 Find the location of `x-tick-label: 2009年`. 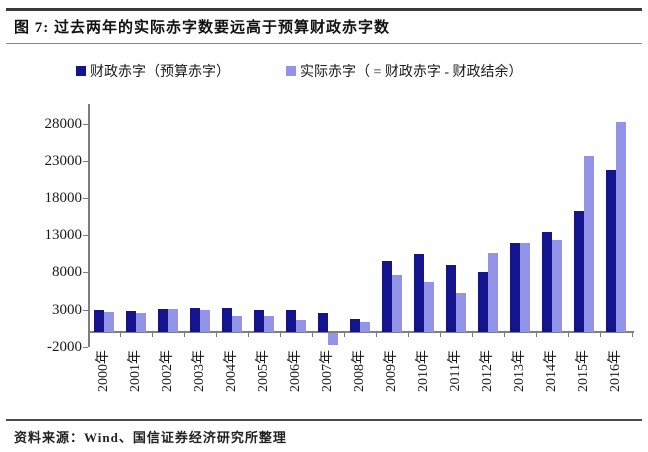

x-tick-label: 2009年 is located at coordinates (391, 371).